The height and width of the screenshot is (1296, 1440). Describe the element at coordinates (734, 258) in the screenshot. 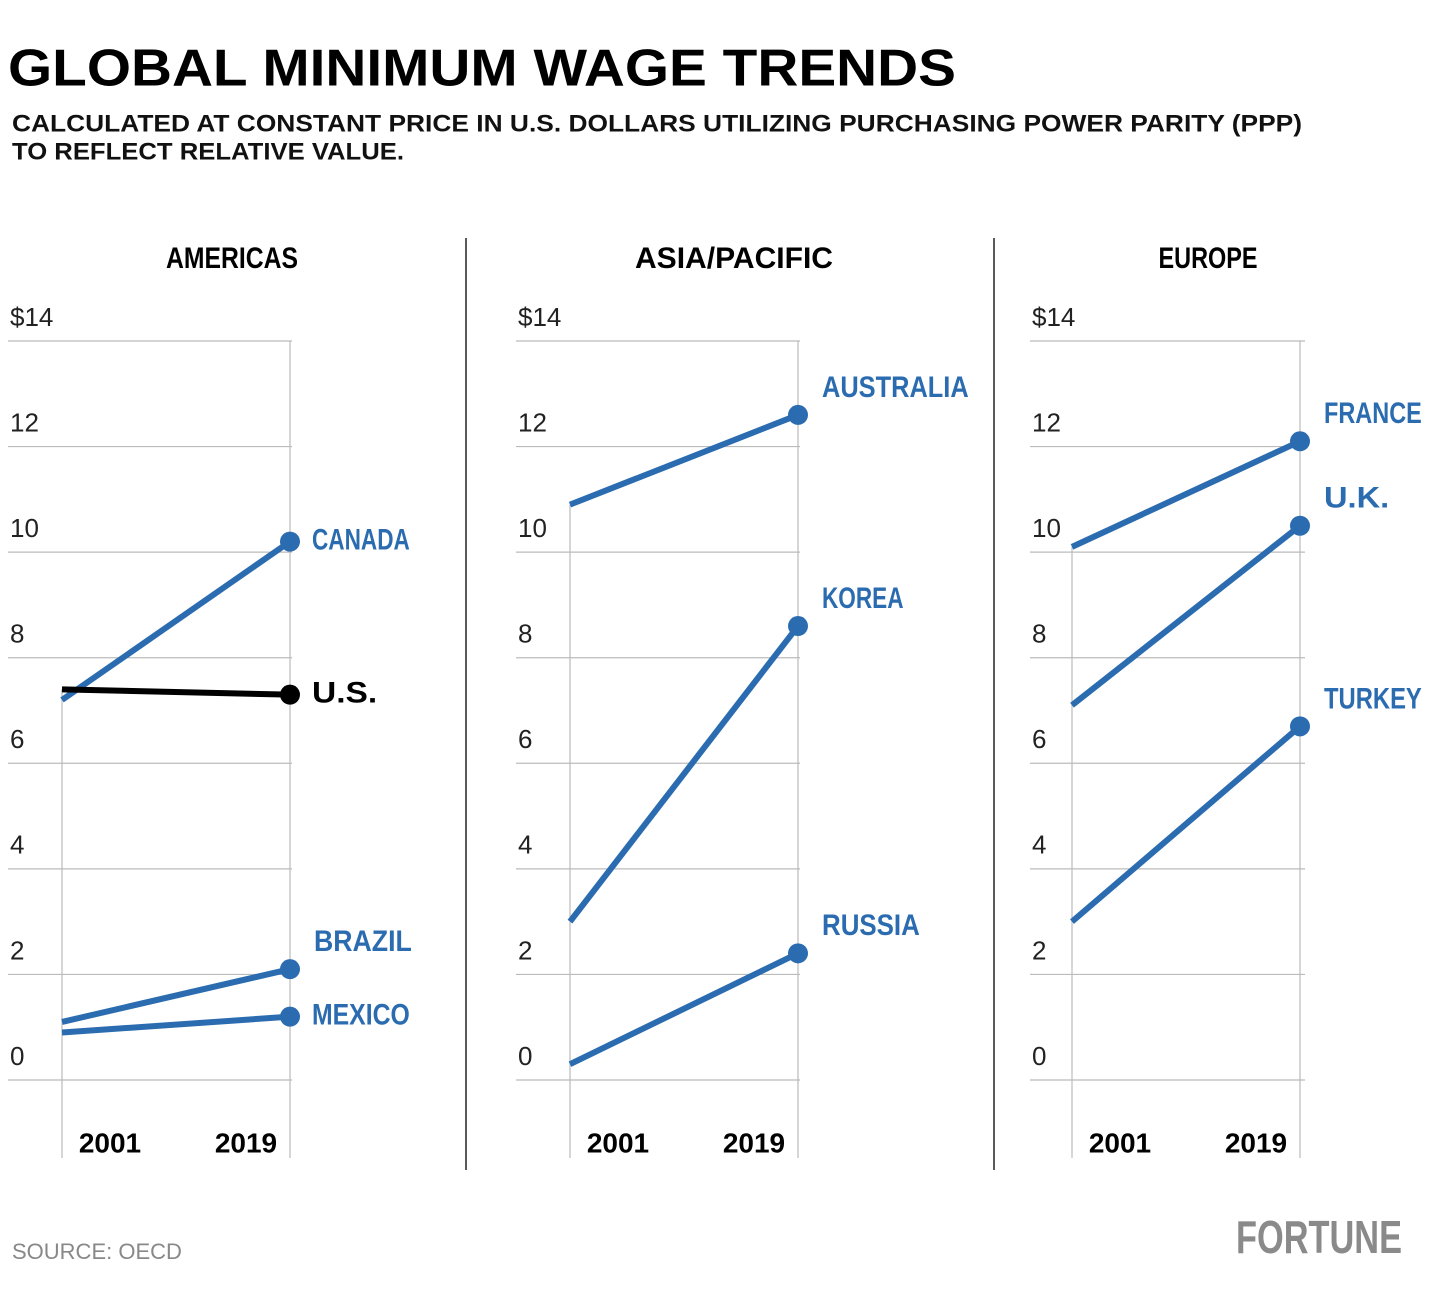

I see `panel-title: ASIA/PACIFIC` at that location.